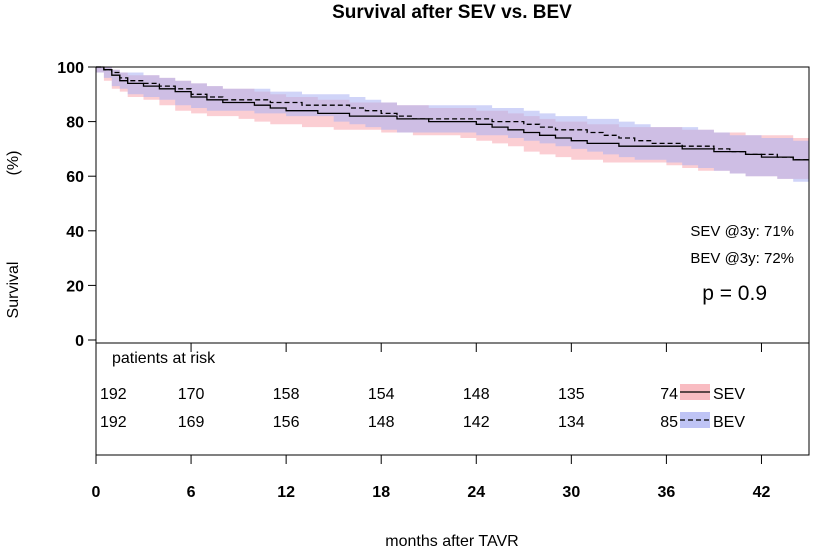  I want to click on y-tick-label-60: 60, so click(75, 177).